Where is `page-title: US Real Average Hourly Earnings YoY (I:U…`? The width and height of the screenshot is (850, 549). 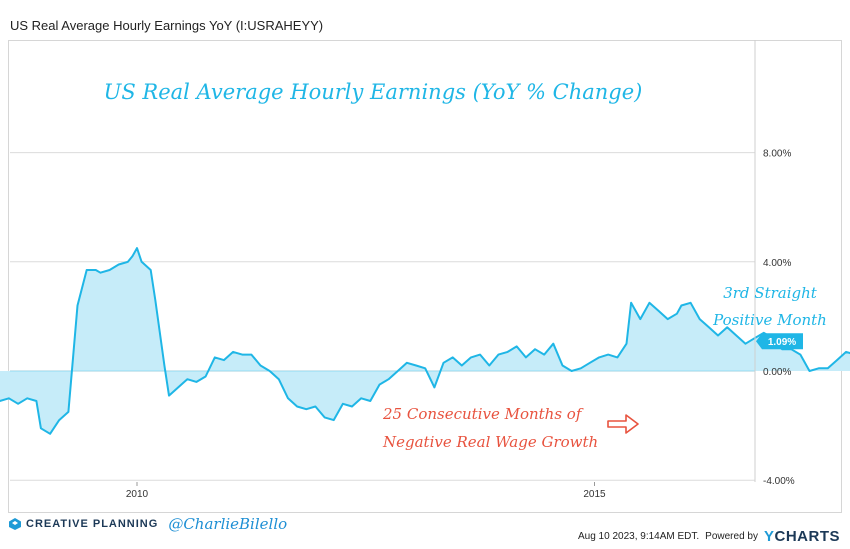 page-title: US Real Average Hourly Earnings YoY (I:U… is located at coordinates (167, 25).